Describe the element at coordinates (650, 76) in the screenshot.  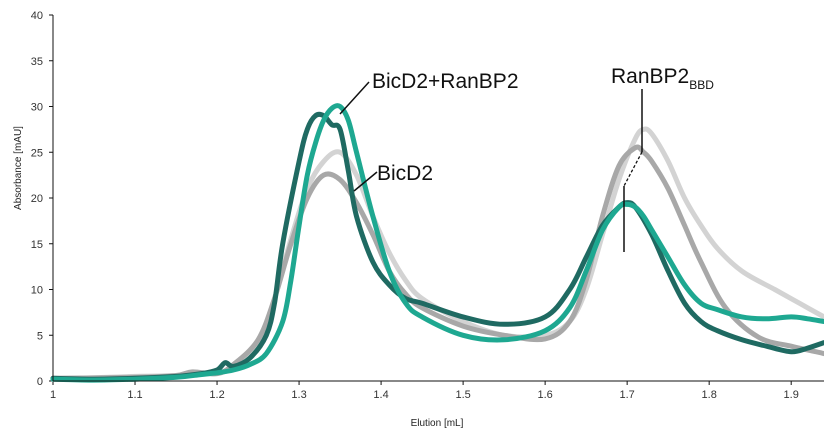
I see `annotation-ranbp2-main: RanBP2` at that location.